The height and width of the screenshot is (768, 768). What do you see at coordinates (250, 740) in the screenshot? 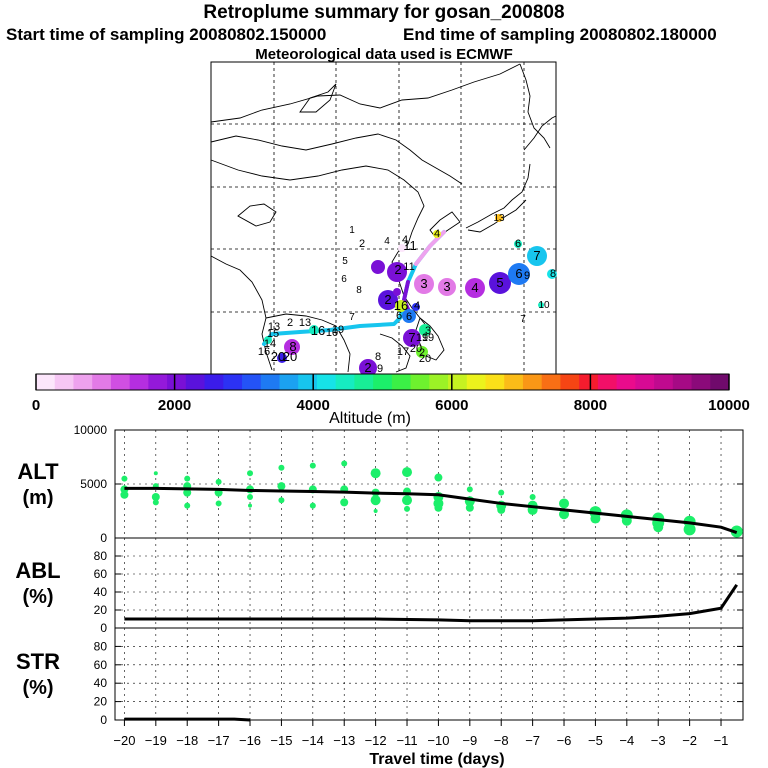
I see `x-tick-label: −16` at bounding box center [250, 740].